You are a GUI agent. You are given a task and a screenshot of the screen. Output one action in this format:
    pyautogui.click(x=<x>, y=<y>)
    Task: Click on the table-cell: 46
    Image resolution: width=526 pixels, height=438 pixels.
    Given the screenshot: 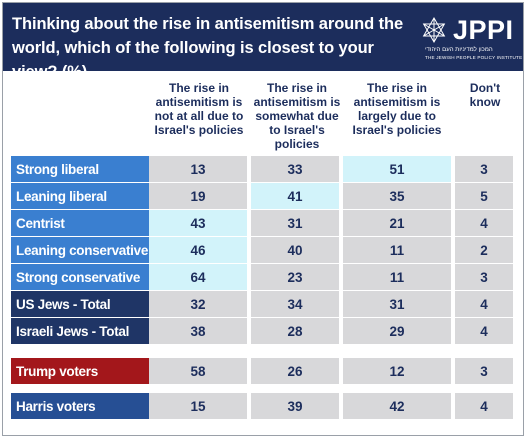 What is the action you would take?
    pyautogui.click(x=198, y=250)
    